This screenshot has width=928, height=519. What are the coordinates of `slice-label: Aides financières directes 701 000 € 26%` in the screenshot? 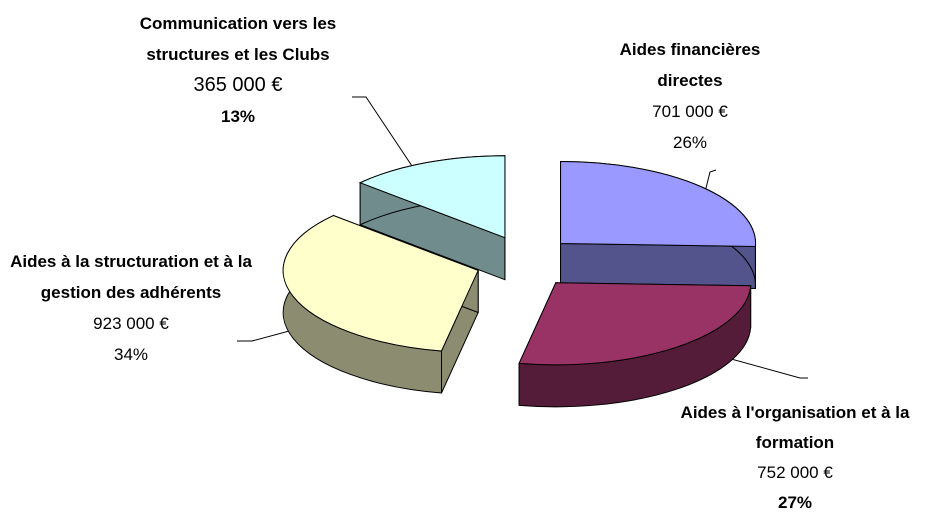 It's located at (690, 96).